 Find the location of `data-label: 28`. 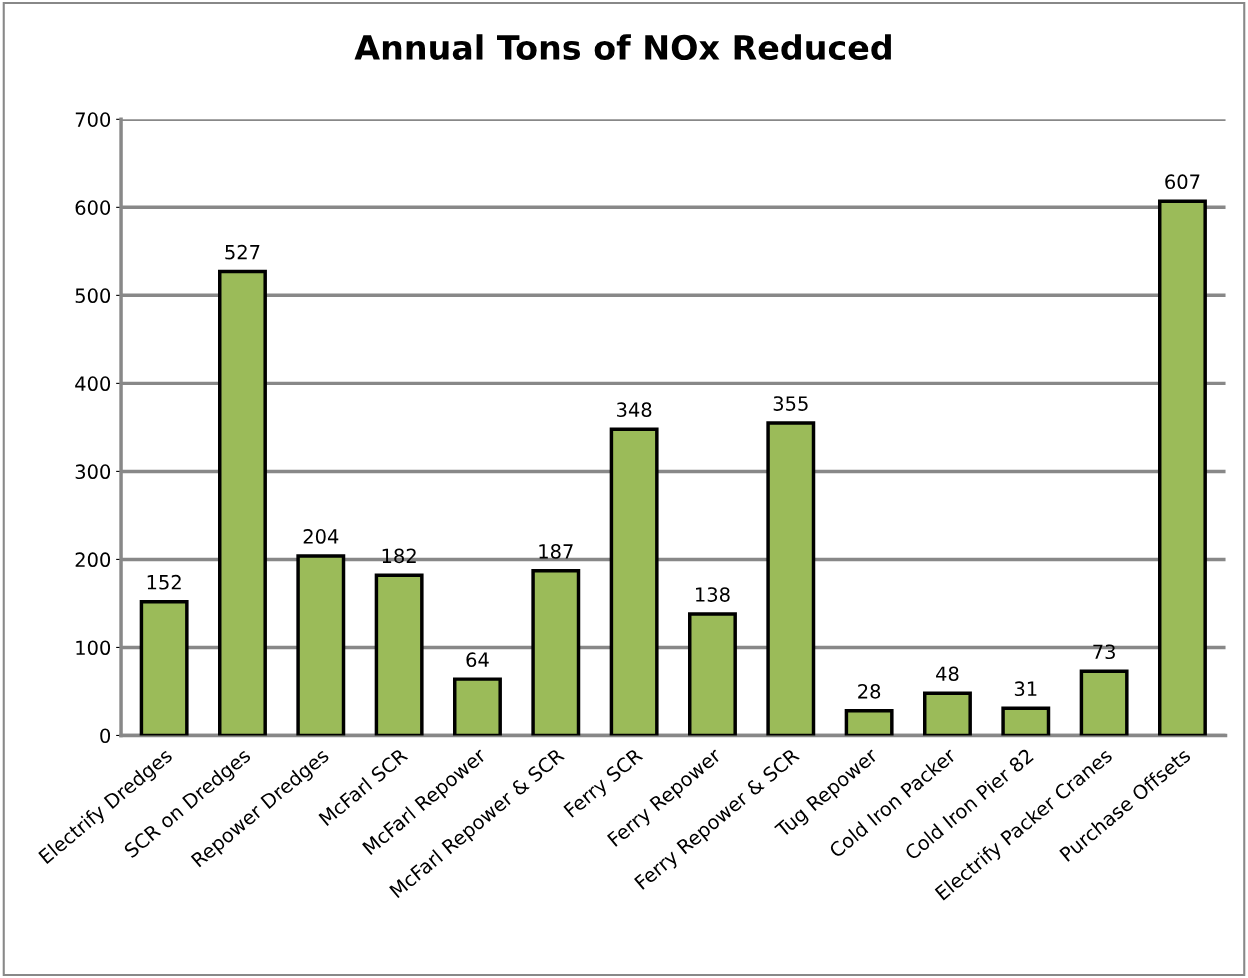

data-label: 28 is located at coordinates (869, 691).